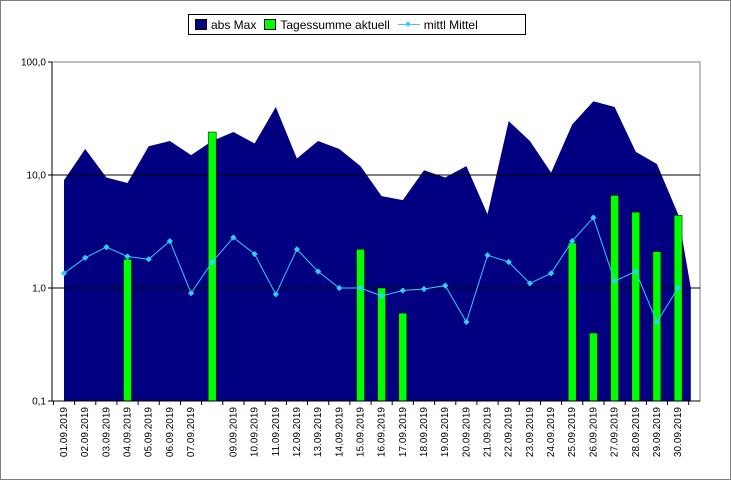 Image resolution: width=731 pixels, height=480 pixels. What do you see at coordinates (450, 24) in the screenshot?
I see `legend-label-mittl-mittel: mittl Mittel` at bounding box center [450, 24].